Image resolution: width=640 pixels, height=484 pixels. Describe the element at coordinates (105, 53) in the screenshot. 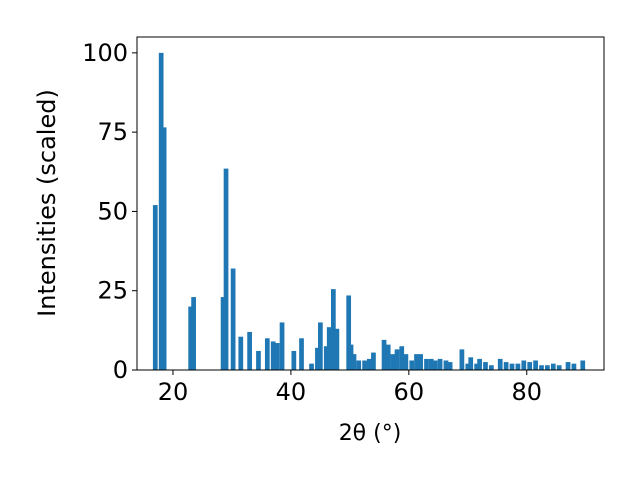

I see `y-tick-label: 100` at that location.